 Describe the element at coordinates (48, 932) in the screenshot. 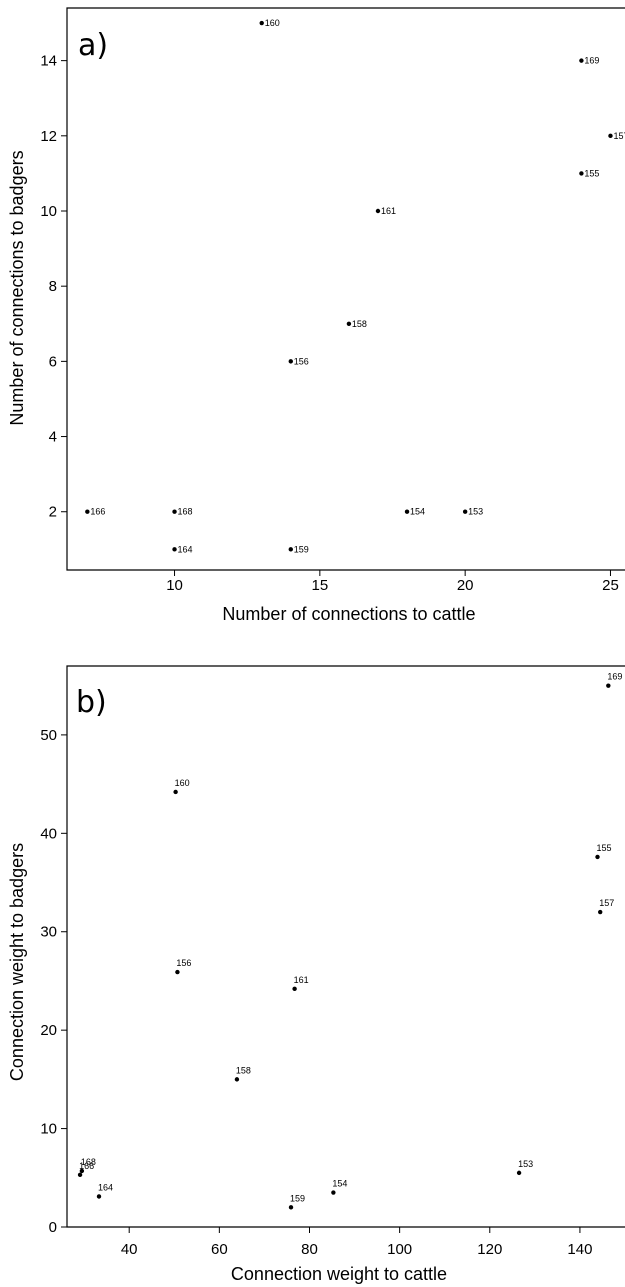

I see `y-tick-label: 30` at that location.